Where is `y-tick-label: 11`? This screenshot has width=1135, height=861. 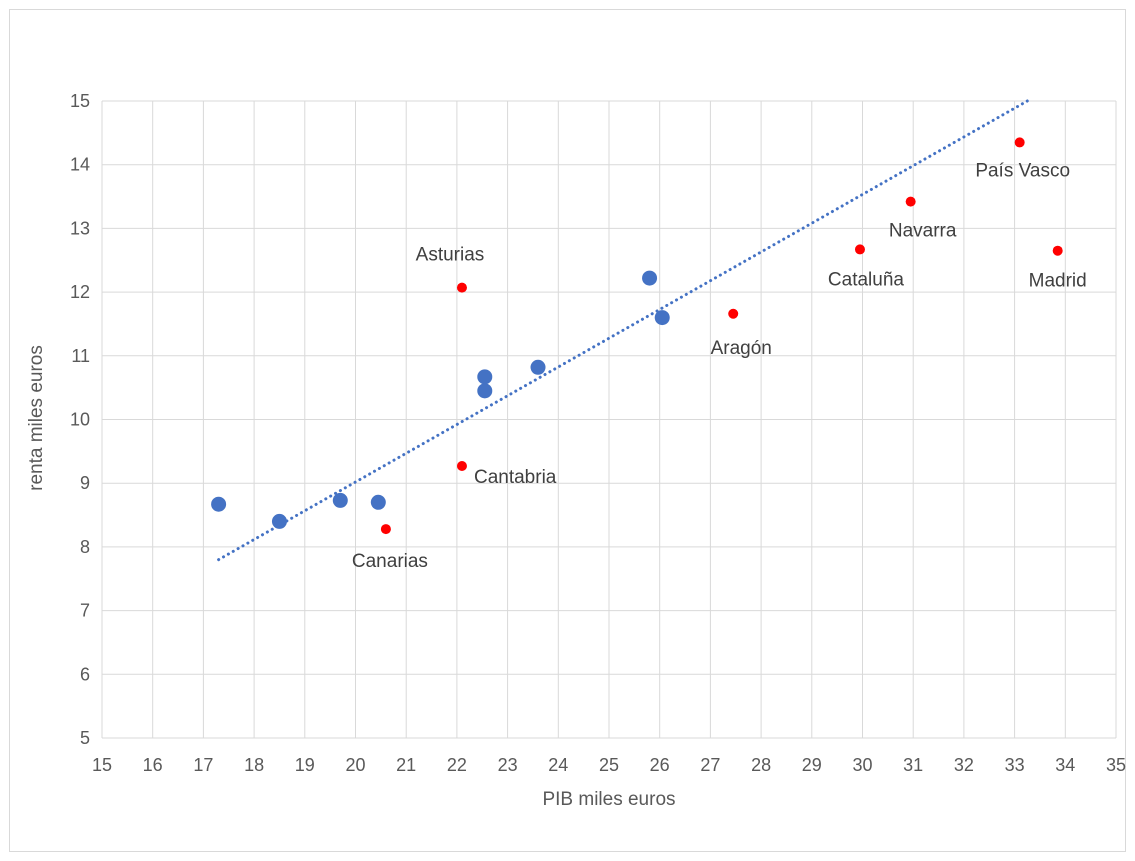 y-tick-label: 11 is located at coordinates (80, 356).